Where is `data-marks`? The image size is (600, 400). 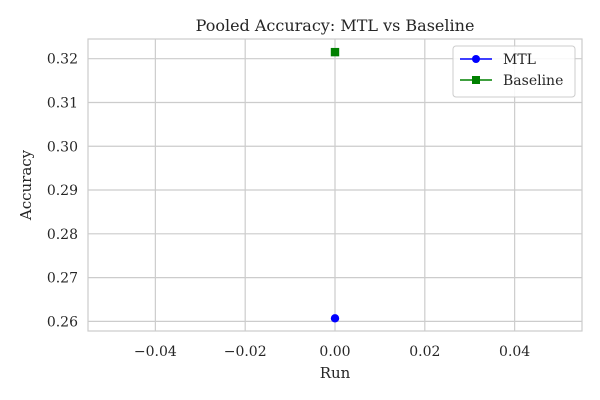 data-marks is located at coordinates (335, 185).